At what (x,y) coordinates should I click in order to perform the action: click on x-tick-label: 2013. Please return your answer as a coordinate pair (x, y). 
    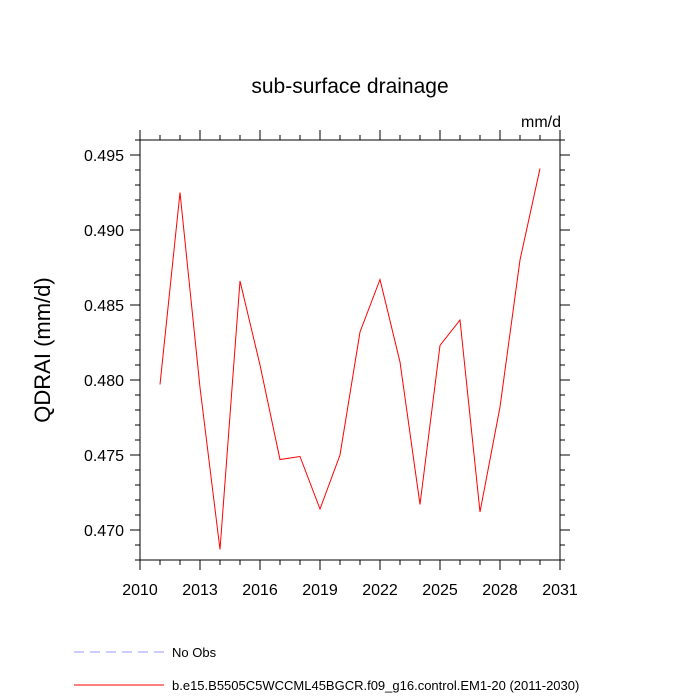
    Looking at the image, I should click on (200, 590).